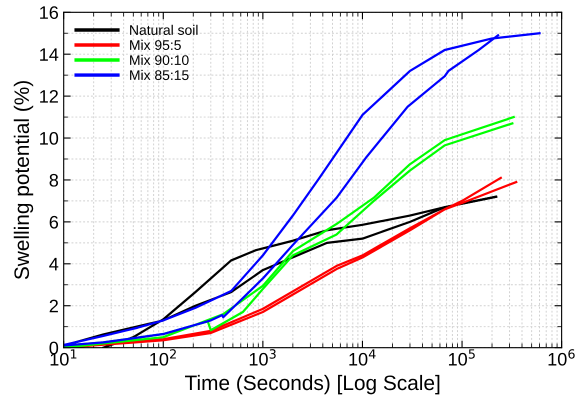 The image size is (579, 409). I want to click on legend-label: Mix 95:5, so click(155, 45).